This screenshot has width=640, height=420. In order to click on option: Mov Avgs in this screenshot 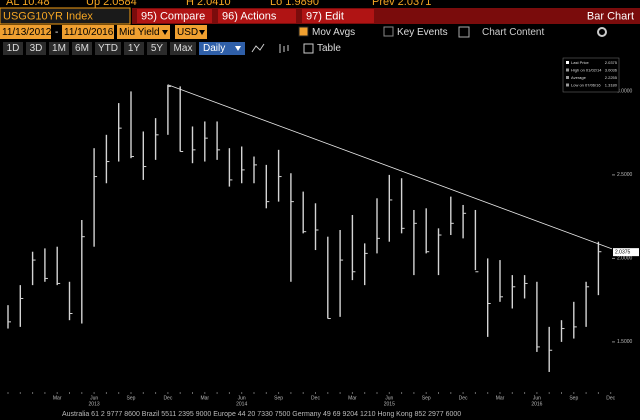, I will do `click(333, 32)`.